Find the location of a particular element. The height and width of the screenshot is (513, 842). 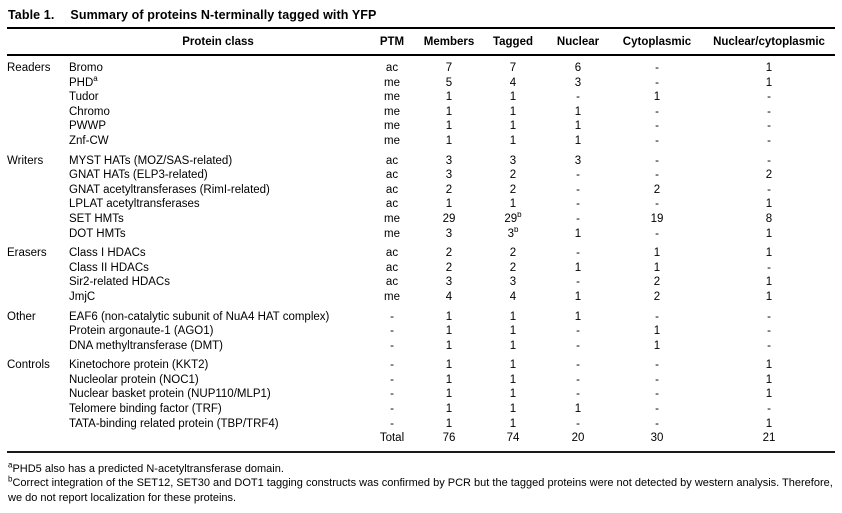

ptm-value: me is located at coordinates (392, 112).